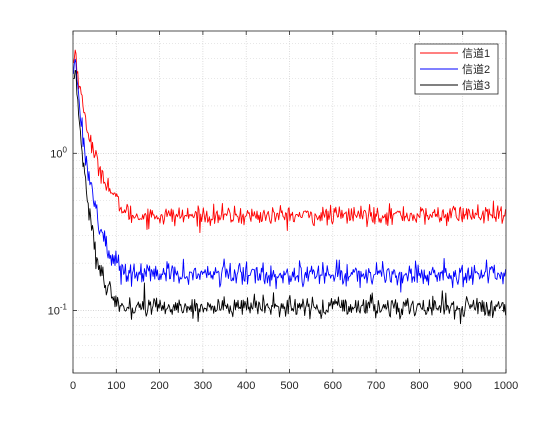 The height and width of the screenshot is (425, 560). What do you see at coordinates (333, 386) in the screenshot?
I see `x-tick-label: 600` at bounding box center [333, 386].